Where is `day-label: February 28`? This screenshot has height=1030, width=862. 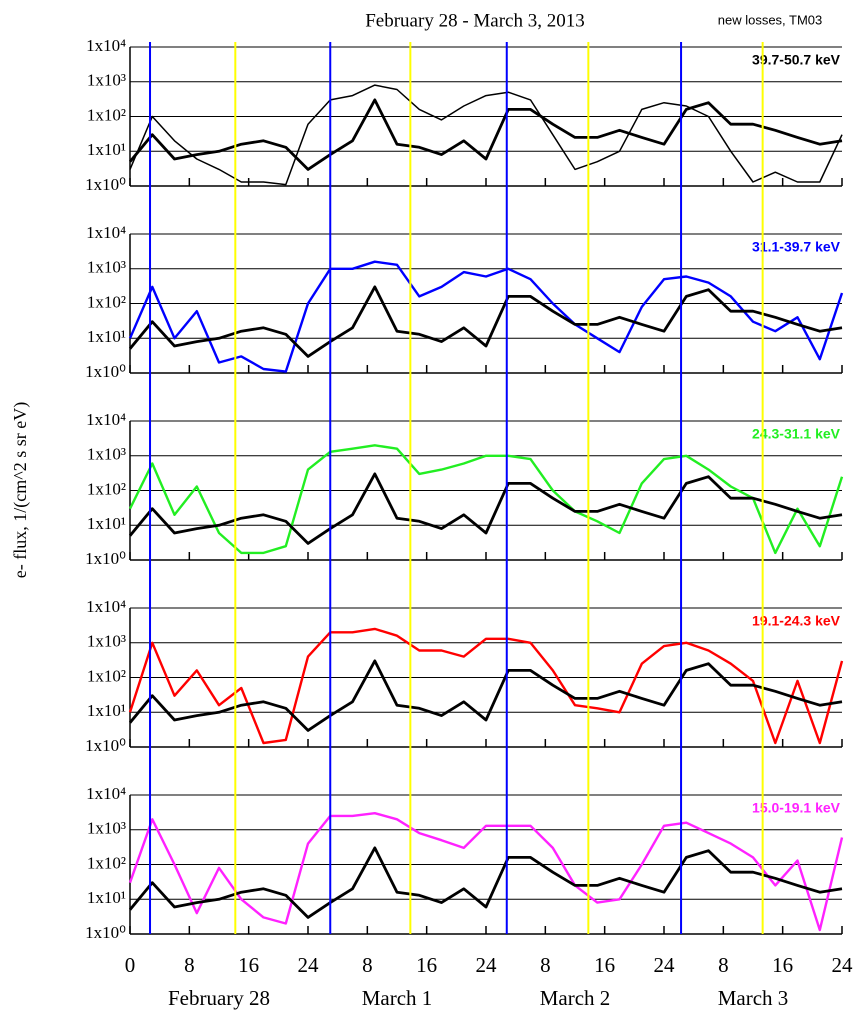
day-label: February 28 is located at coordinates (219, 998).